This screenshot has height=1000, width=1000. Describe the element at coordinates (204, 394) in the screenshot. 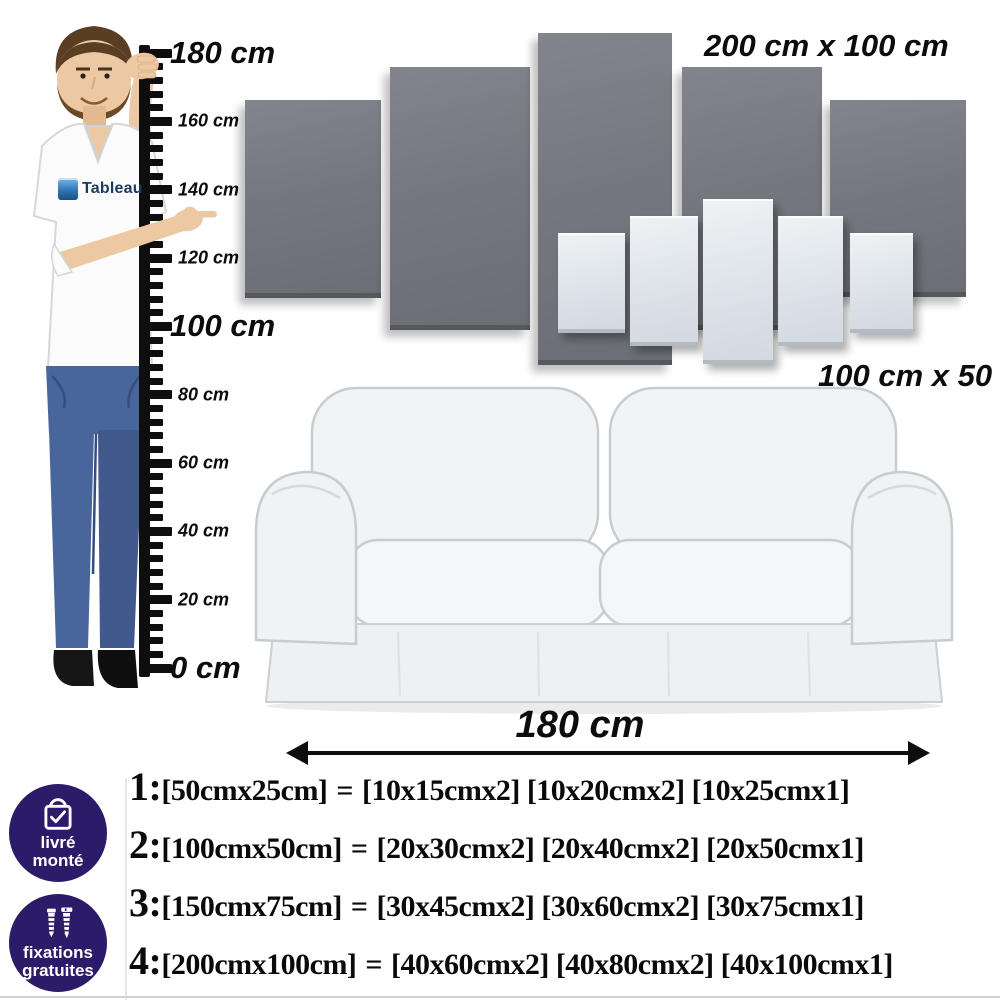

I see `ruler-label-80cm: 80 cm` at that location.